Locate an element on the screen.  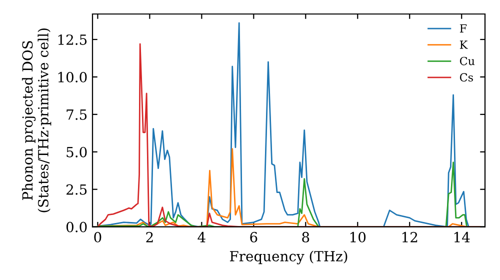
x-tick-label: 6 is located at coordinates (254, 237).